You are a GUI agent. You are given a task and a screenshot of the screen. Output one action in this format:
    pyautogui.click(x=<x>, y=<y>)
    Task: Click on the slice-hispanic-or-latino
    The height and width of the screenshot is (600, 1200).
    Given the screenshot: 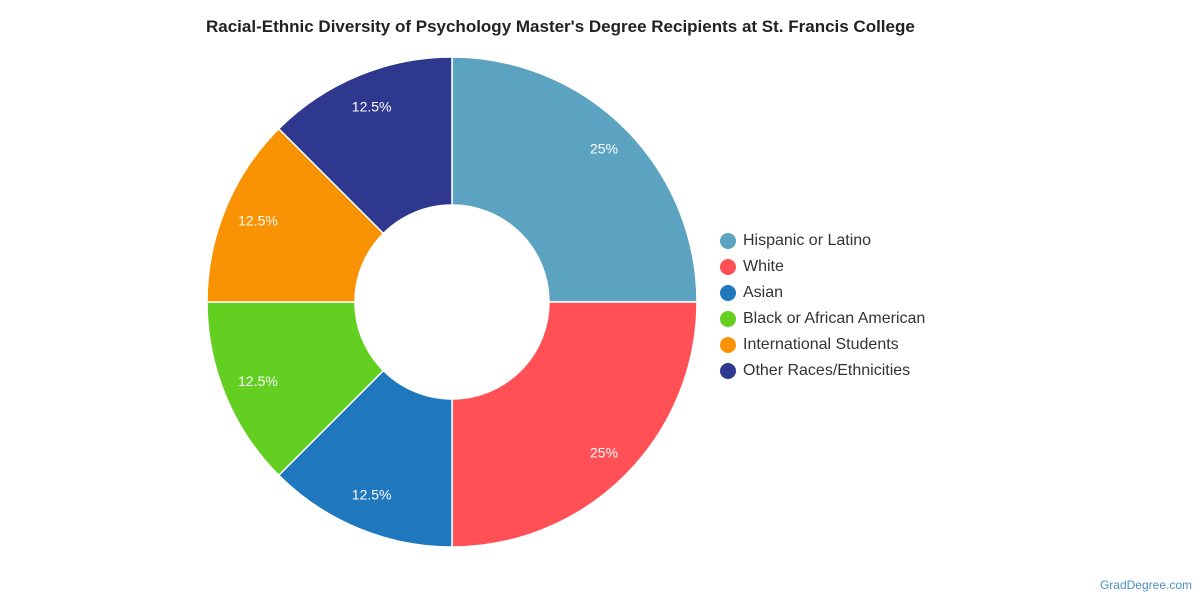 What is the action you would take?
    pyautogui.click(x=574, y=179)
    